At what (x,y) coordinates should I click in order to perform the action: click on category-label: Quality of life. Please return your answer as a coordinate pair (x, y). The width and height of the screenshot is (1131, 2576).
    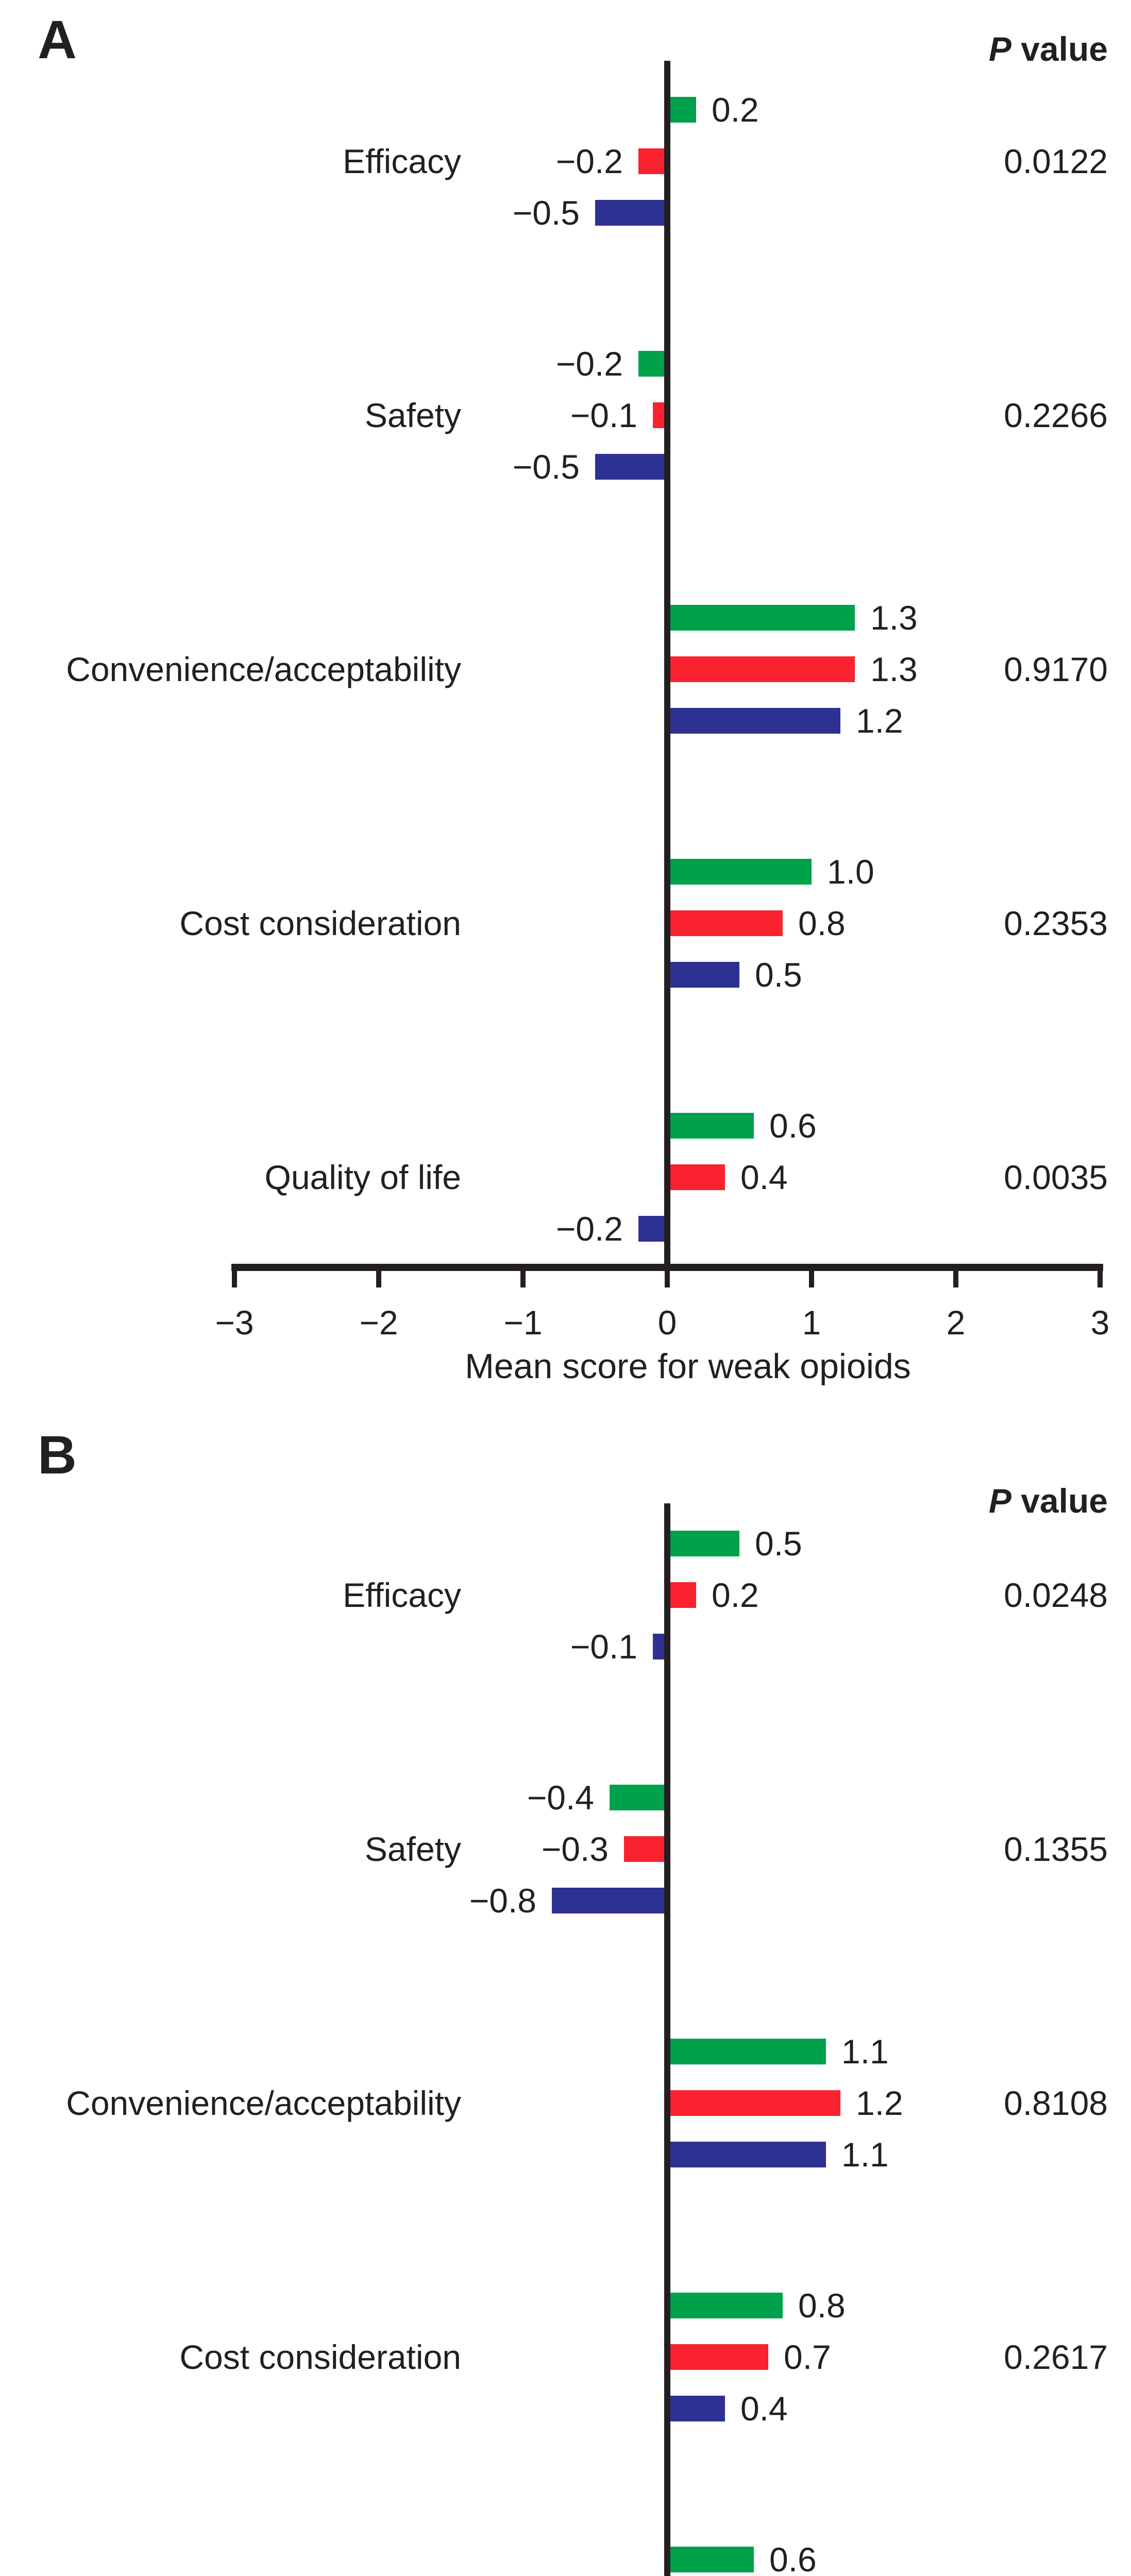
    Looking at the image, I should click on (363, 1177).